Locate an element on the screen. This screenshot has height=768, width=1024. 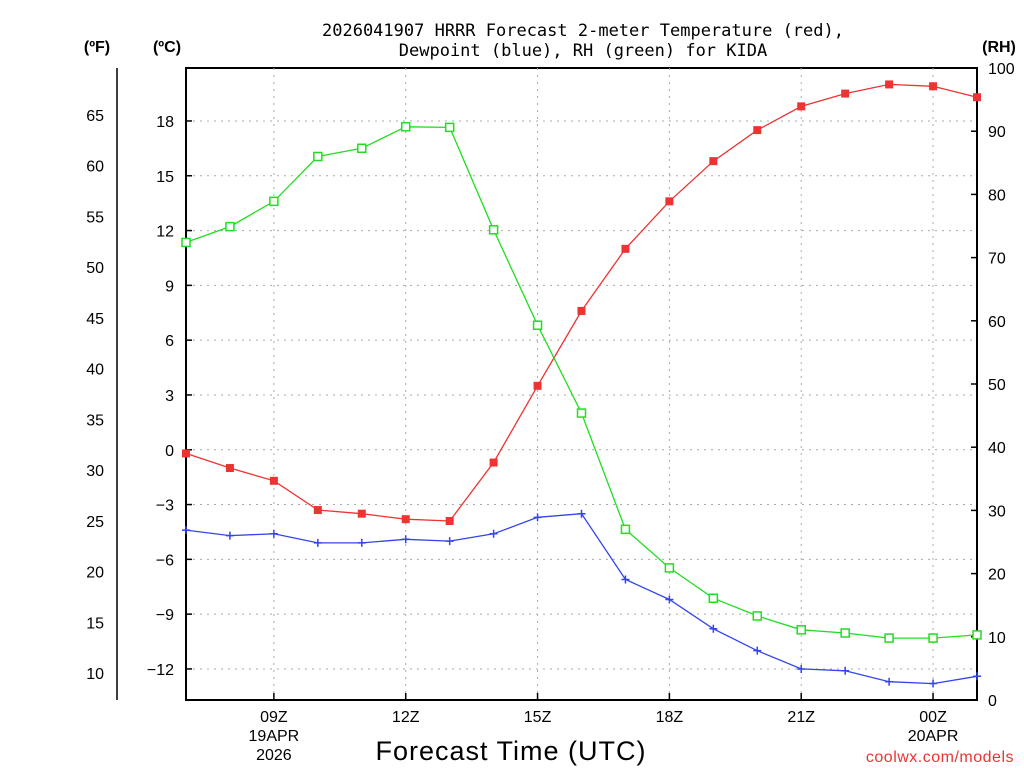
chart-title-line2: Dewpoint (blue), RH (green) for KIDA is located at coordinates (583, 51).